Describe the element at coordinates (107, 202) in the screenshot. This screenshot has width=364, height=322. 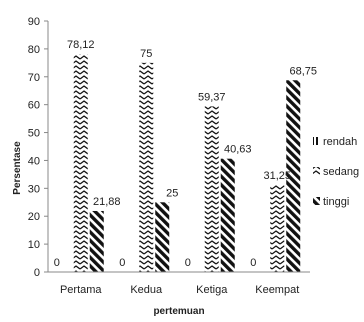
I see `data-label-tinggi: 21,88` at that location.